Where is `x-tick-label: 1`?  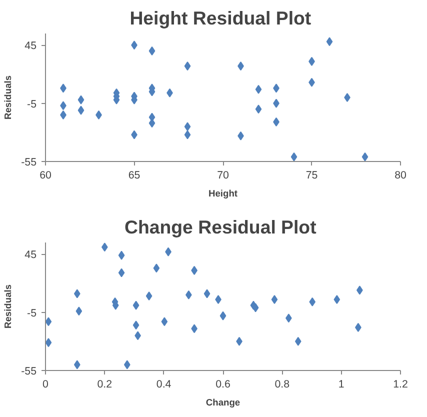 x-tick-label: 1 is located at coordinates (341, 384).